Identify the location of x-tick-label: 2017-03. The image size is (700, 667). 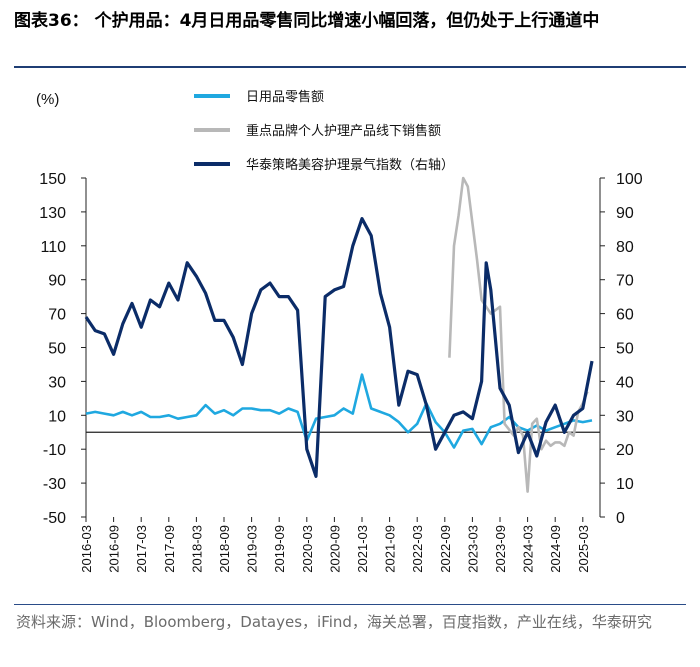
(141, 549).